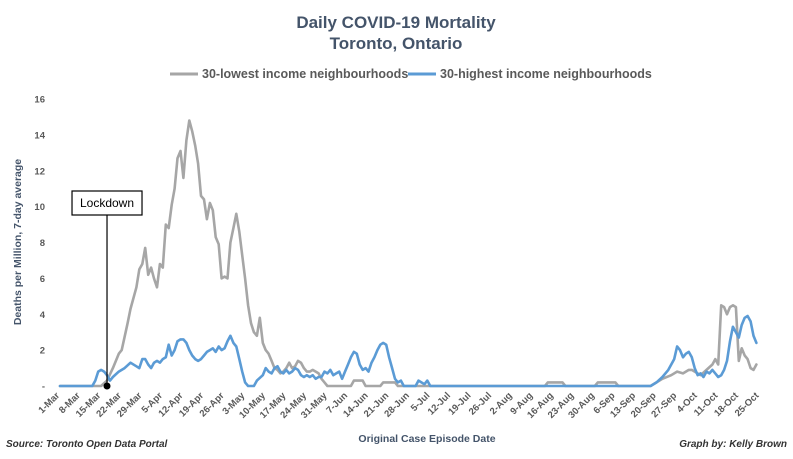 This screenshot has height=459, width=793. I want to click on chart-subtitle: Toronto, Ontario, so click(396, 43).